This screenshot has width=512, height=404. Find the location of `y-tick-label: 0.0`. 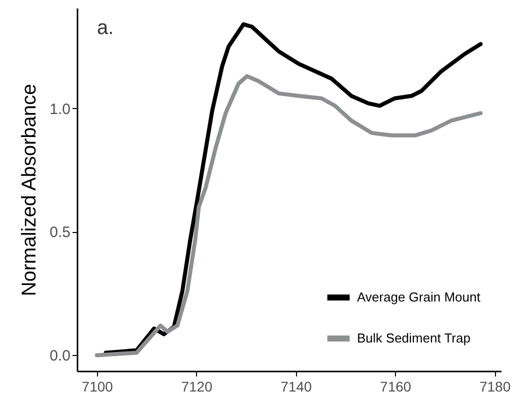

y-tick-label: 0.0 is located at coordinates (60, 356).